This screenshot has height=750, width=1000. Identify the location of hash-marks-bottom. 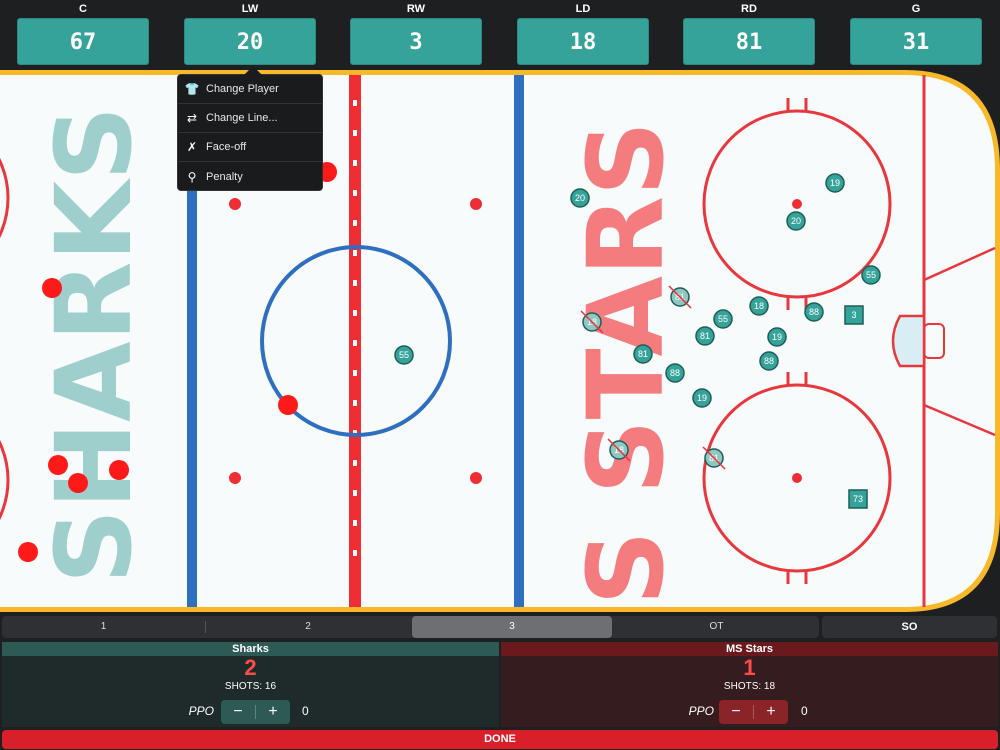
(797, 478).